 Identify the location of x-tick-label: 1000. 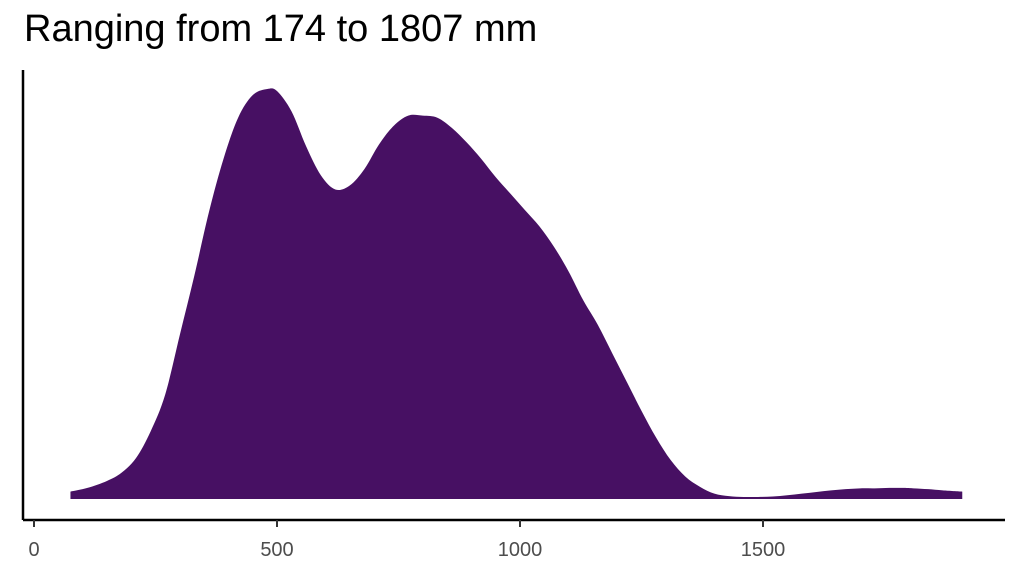
(520, 550).